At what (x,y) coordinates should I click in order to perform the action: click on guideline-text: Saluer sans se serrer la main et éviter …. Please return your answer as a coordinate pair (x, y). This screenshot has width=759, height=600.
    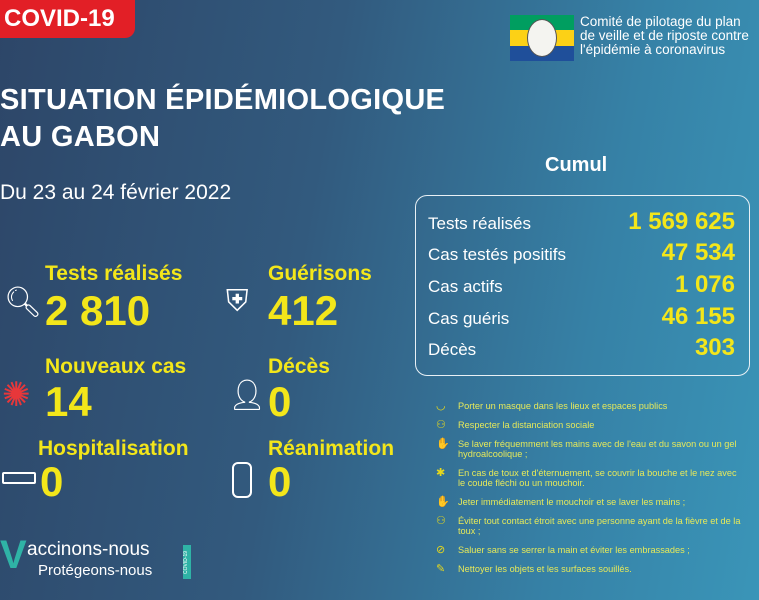
    Looking at the image, I should click on (574, 550).